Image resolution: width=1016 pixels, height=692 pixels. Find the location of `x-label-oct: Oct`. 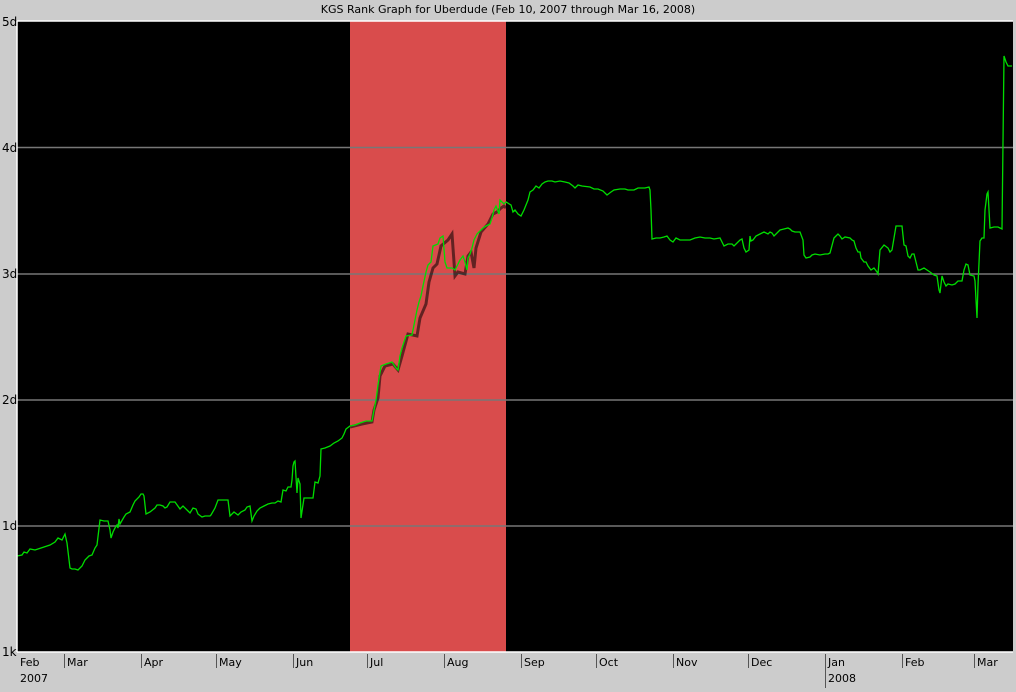

x-label-oct: Oct is located at coordinates (609, 662).